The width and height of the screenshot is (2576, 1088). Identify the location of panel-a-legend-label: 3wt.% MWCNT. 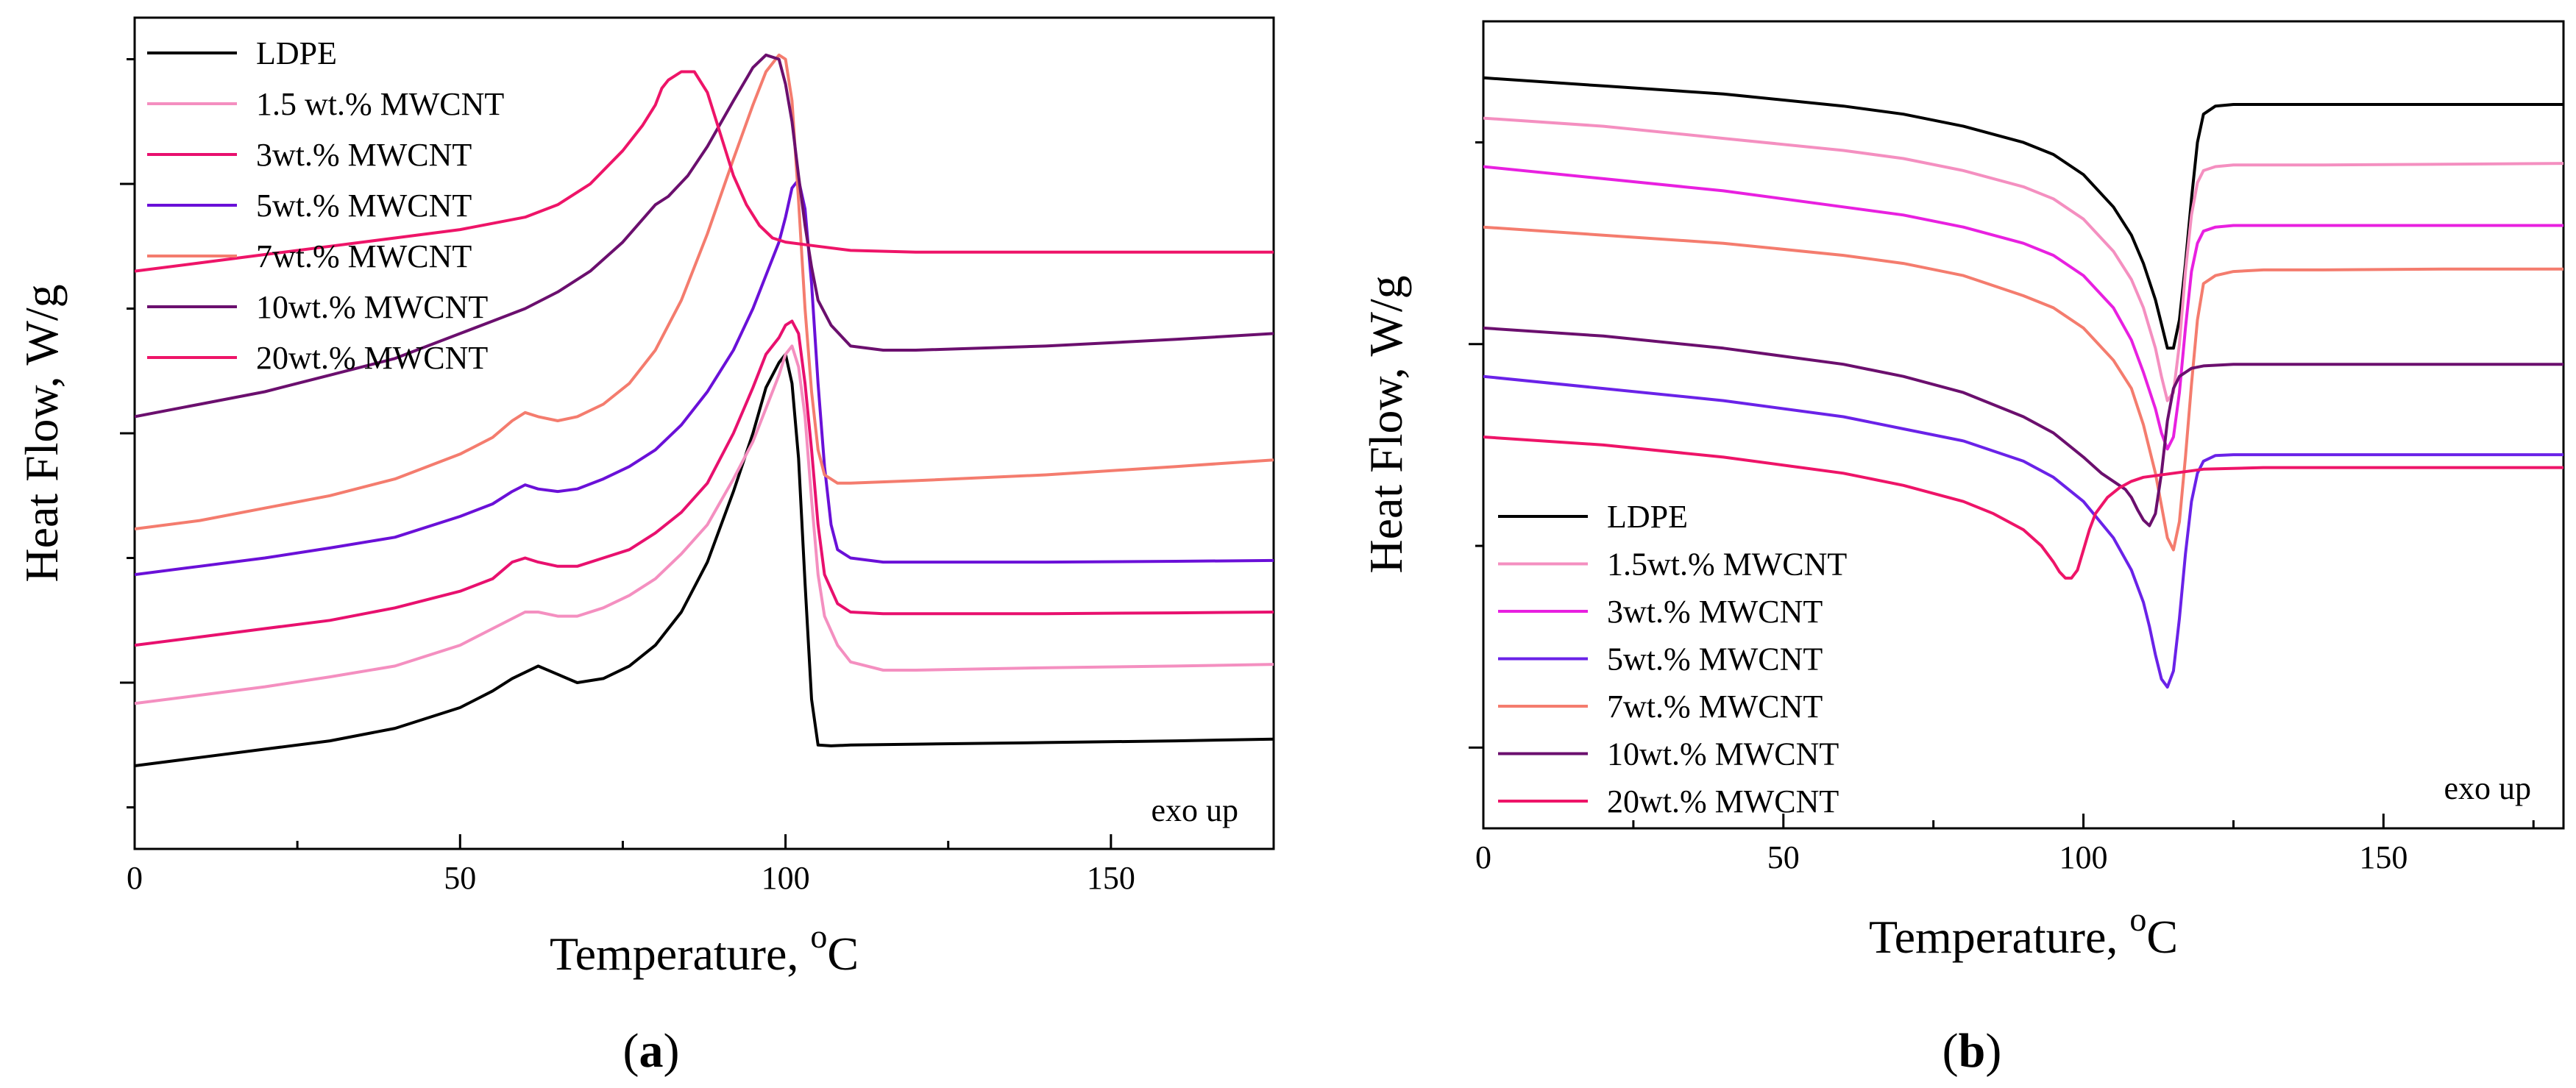
(364, 155).